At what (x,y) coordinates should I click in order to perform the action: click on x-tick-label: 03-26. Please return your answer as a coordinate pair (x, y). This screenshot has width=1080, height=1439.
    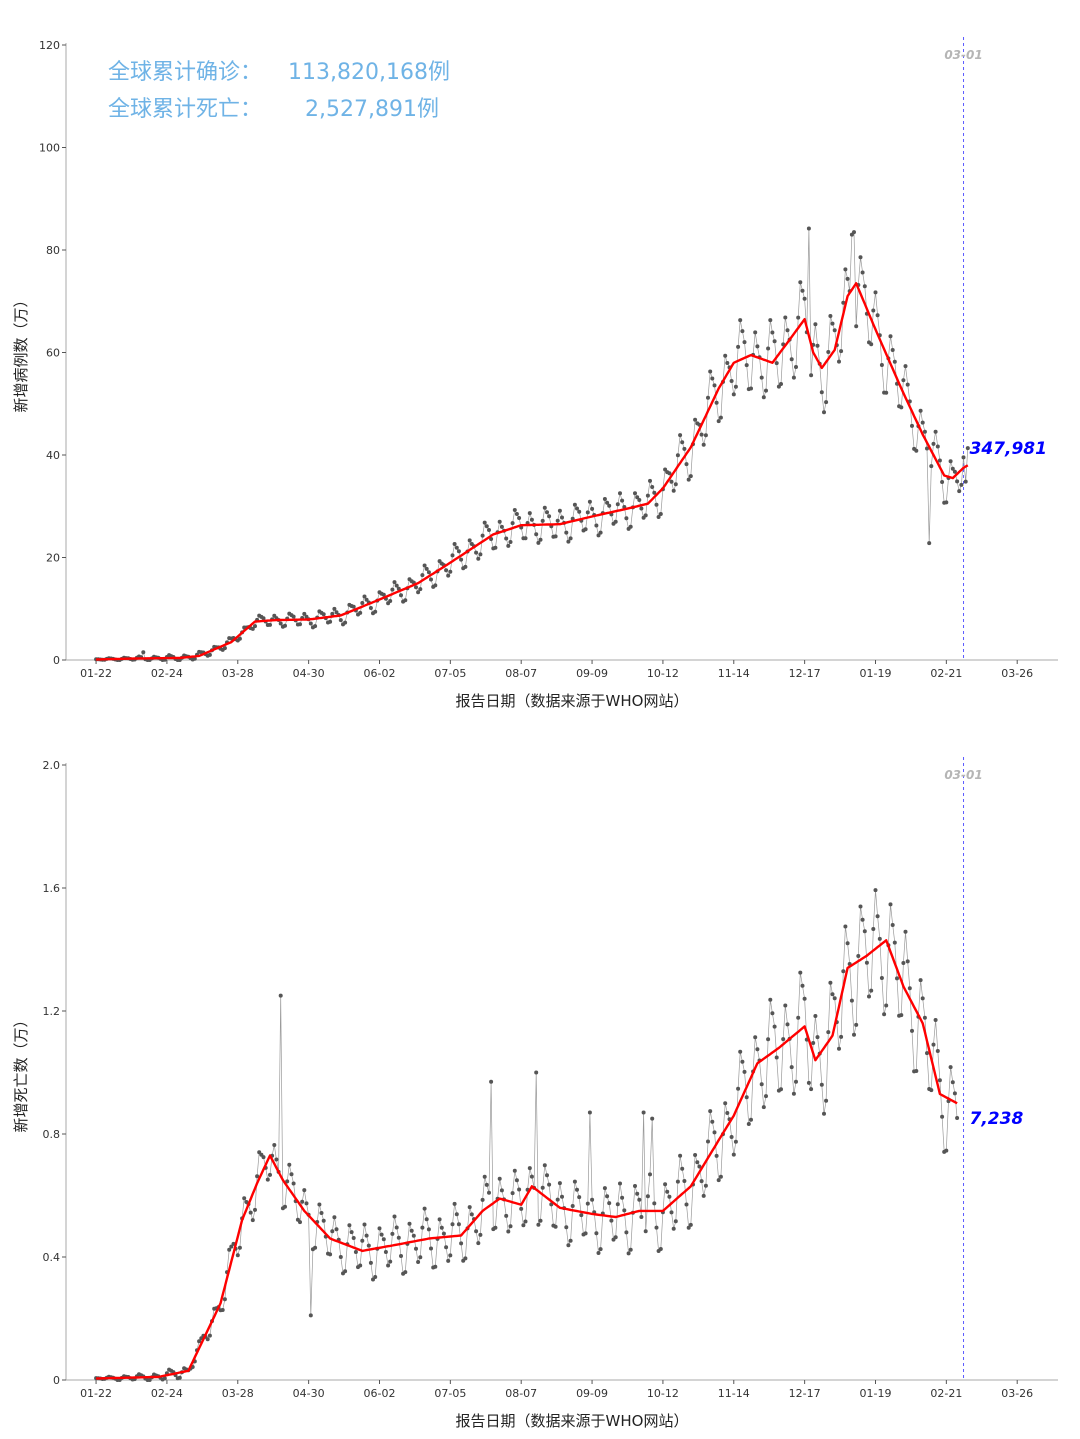
    Looking at the image, I should click on (1017, 1393).